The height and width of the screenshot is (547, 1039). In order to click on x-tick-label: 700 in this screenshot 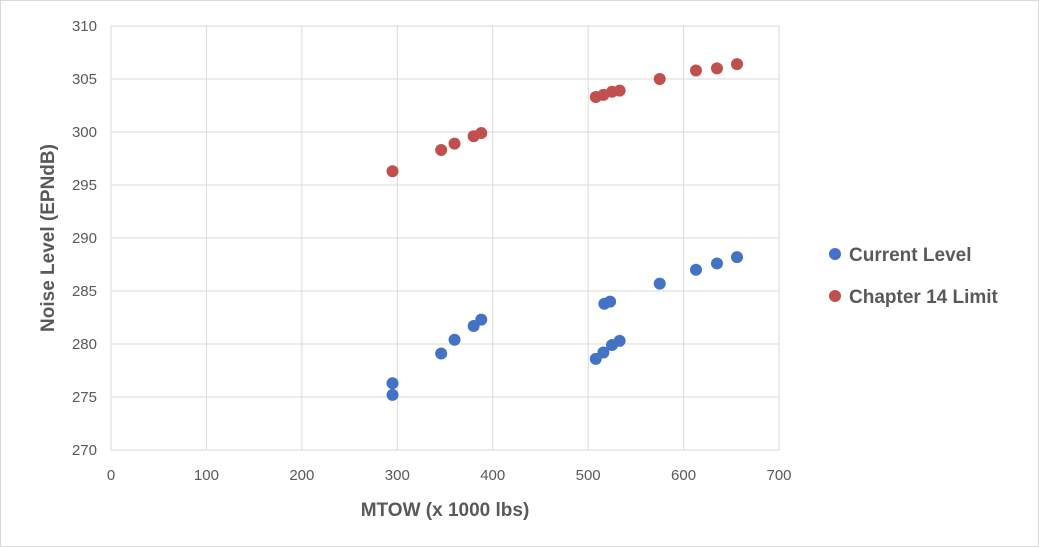, I will do `click(778, 475)`.